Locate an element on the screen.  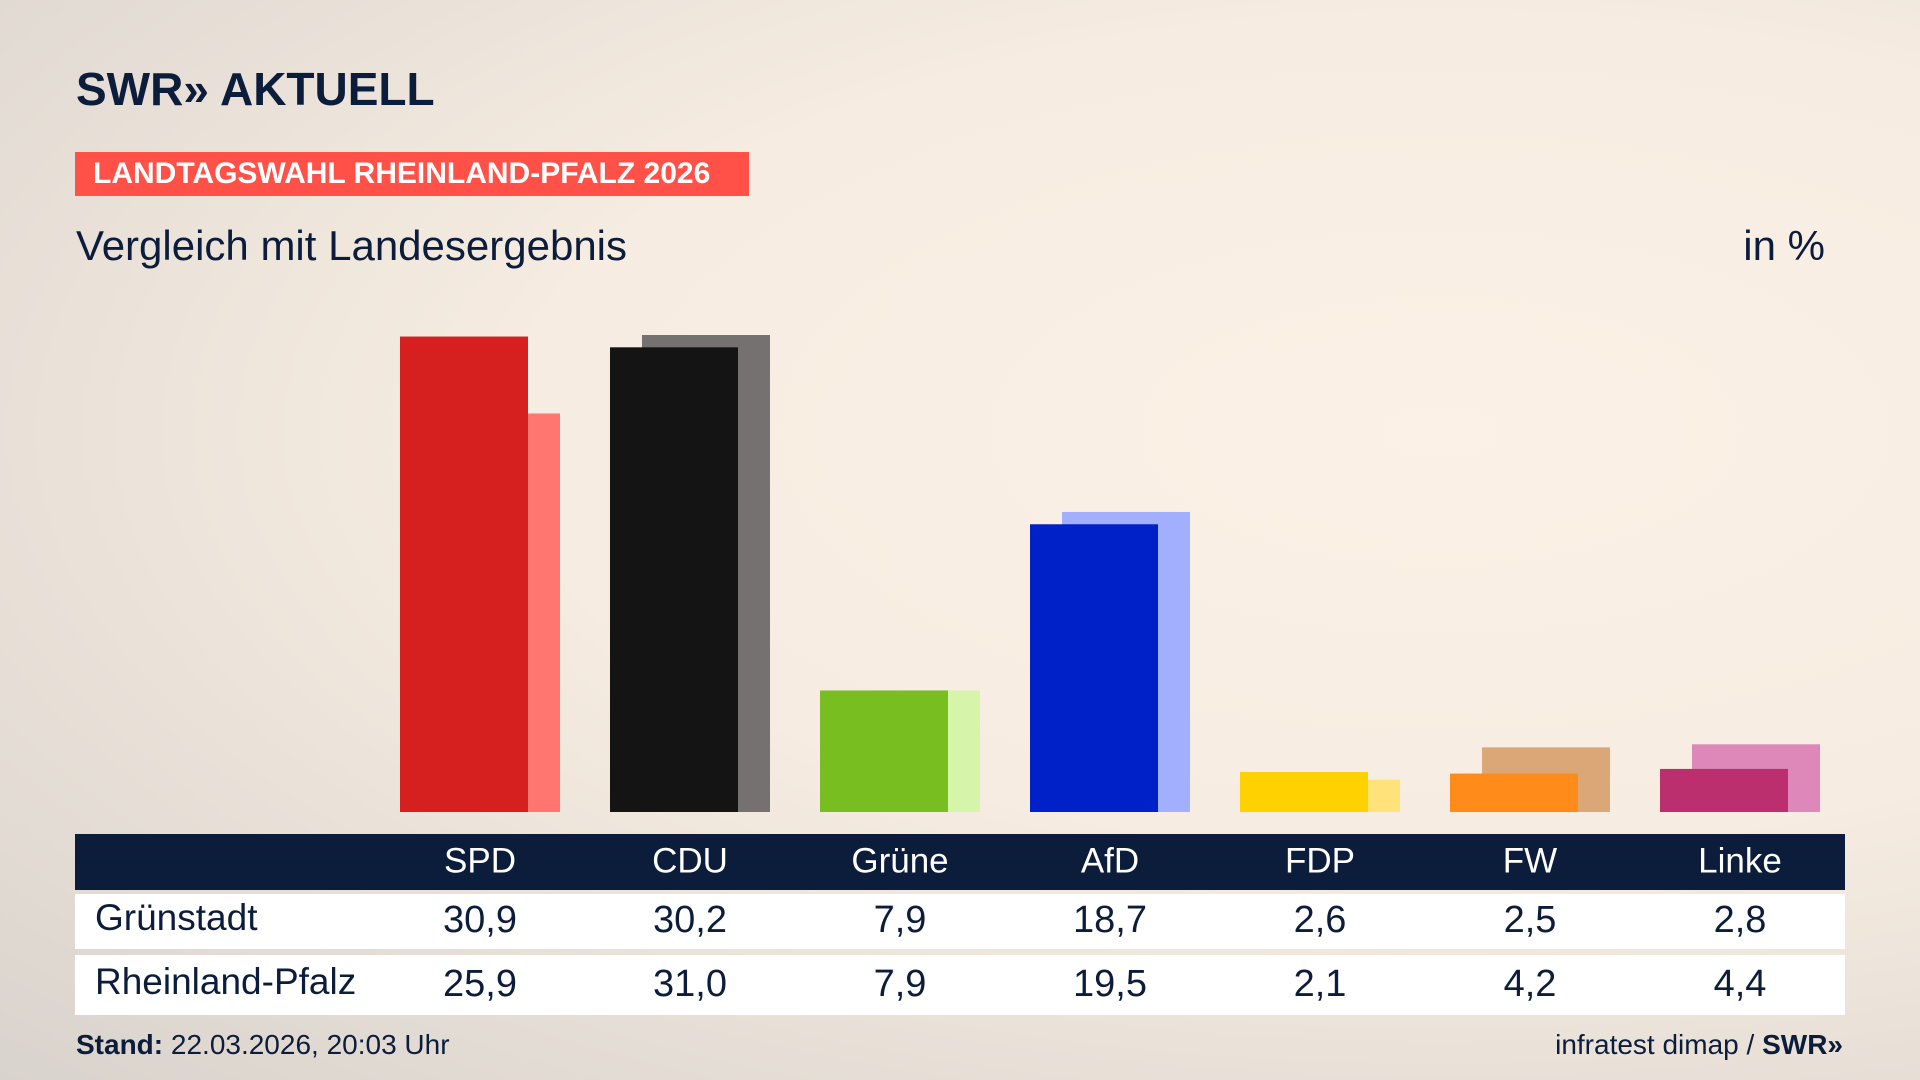
row-label: Rheinland-Pfalz is located at coordinates (225, 981).